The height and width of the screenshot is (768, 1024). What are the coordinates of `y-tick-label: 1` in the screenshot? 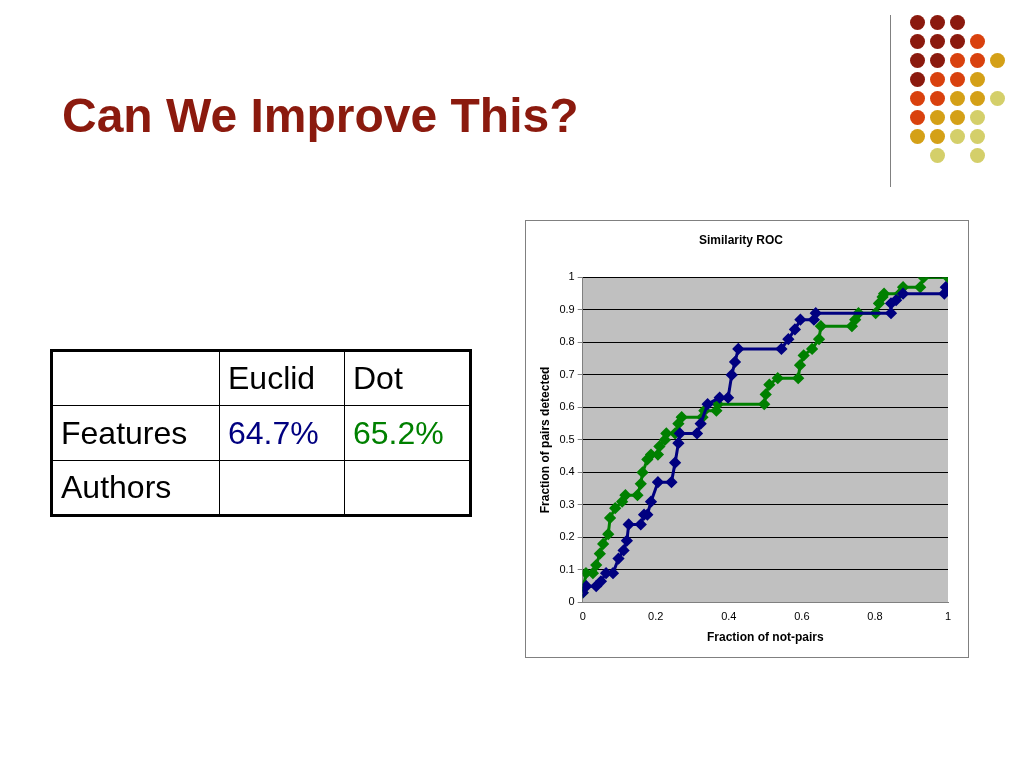 It's located at (571, 276).